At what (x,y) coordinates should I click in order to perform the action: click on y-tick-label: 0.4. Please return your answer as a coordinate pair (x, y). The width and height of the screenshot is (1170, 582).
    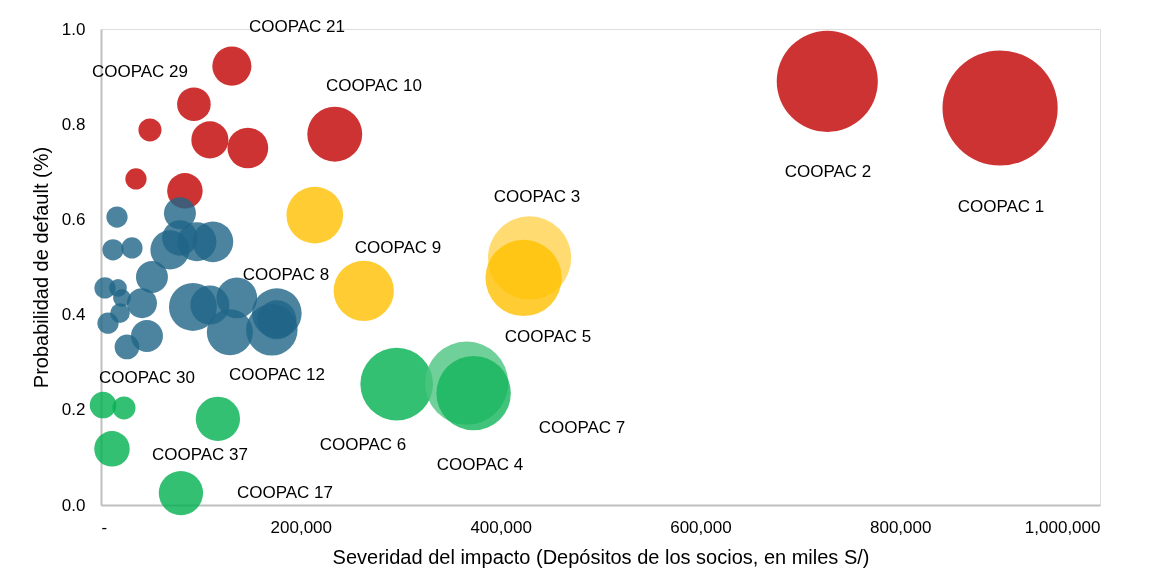
    Looking at the image, I should click on (73, 315).